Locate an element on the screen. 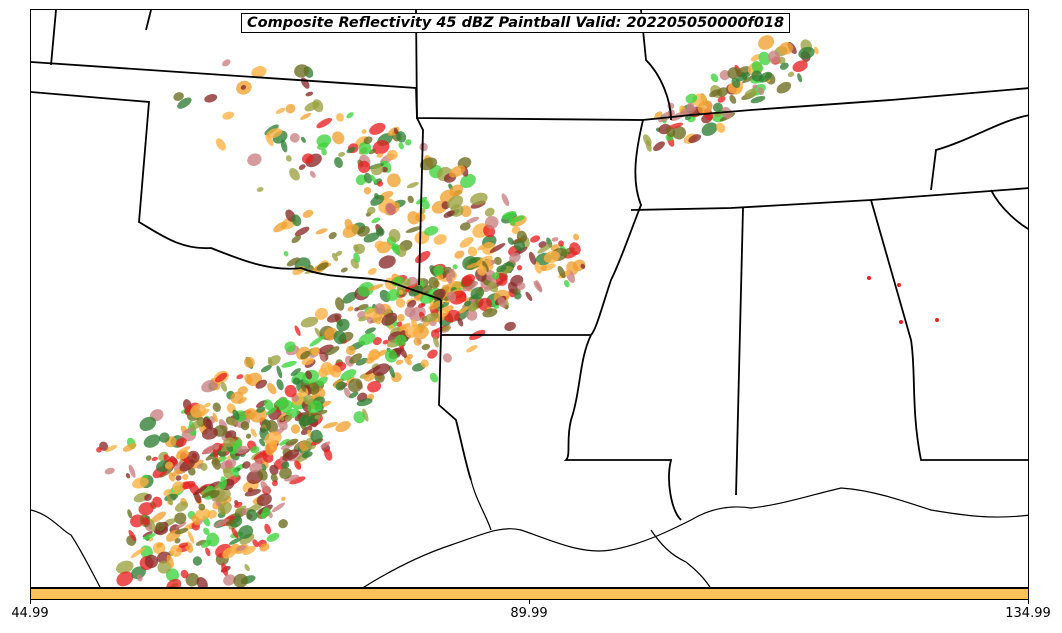  border-tn-south is located at coordinates (829, 199).